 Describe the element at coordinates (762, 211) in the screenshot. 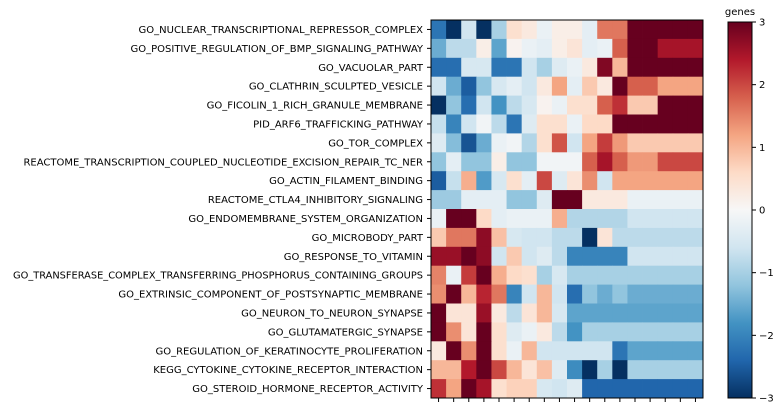

I see `colorbar-tick-label: 0` at that location.